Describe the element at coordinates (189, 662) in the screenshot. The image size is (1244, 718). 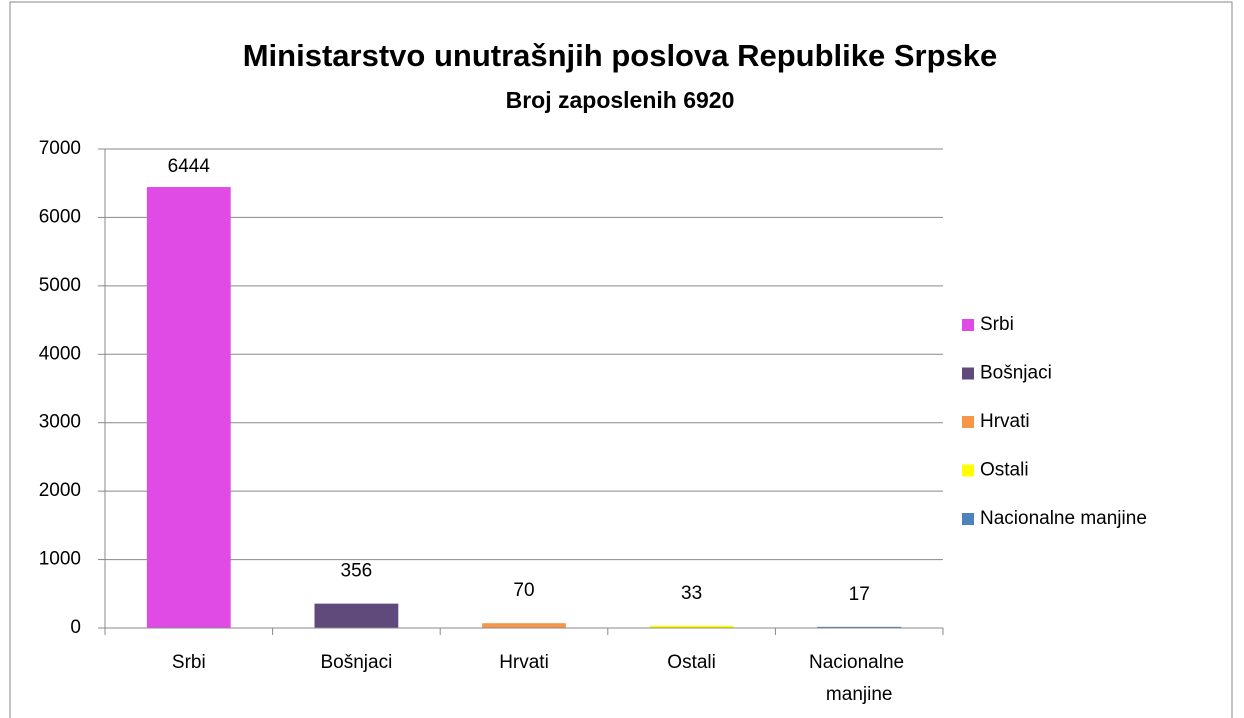
I see `x-tick-label: Srbi` at that location.